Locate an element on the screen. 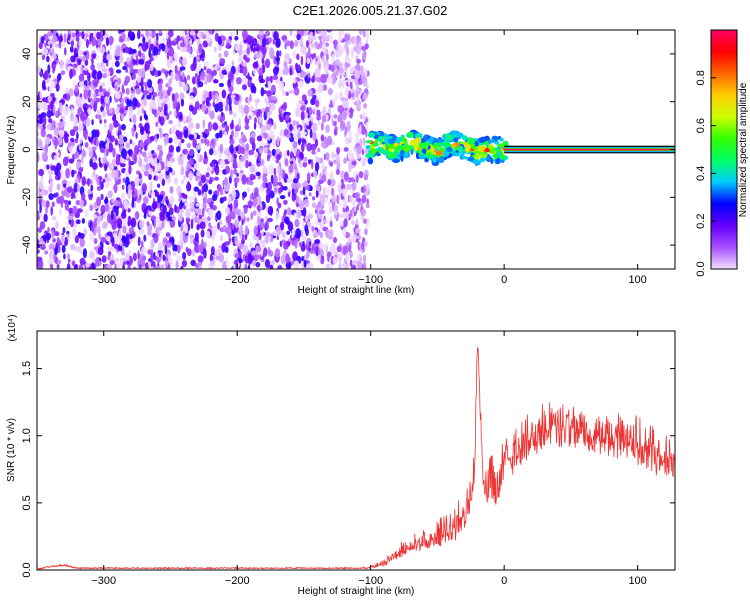 This screenshot has width=750, height=600. heatmap-carrier-band is located at coordinates (589, 149).